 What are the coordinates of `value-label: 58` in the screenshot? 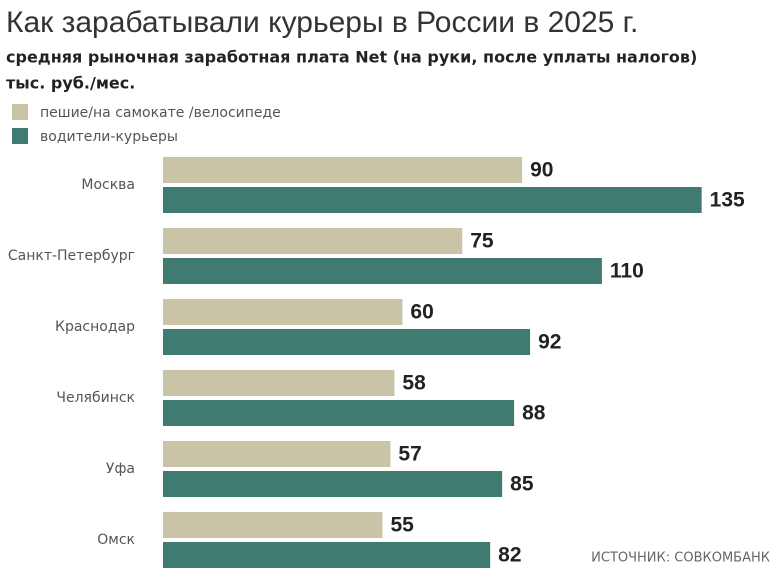 It's located at (414, 383).